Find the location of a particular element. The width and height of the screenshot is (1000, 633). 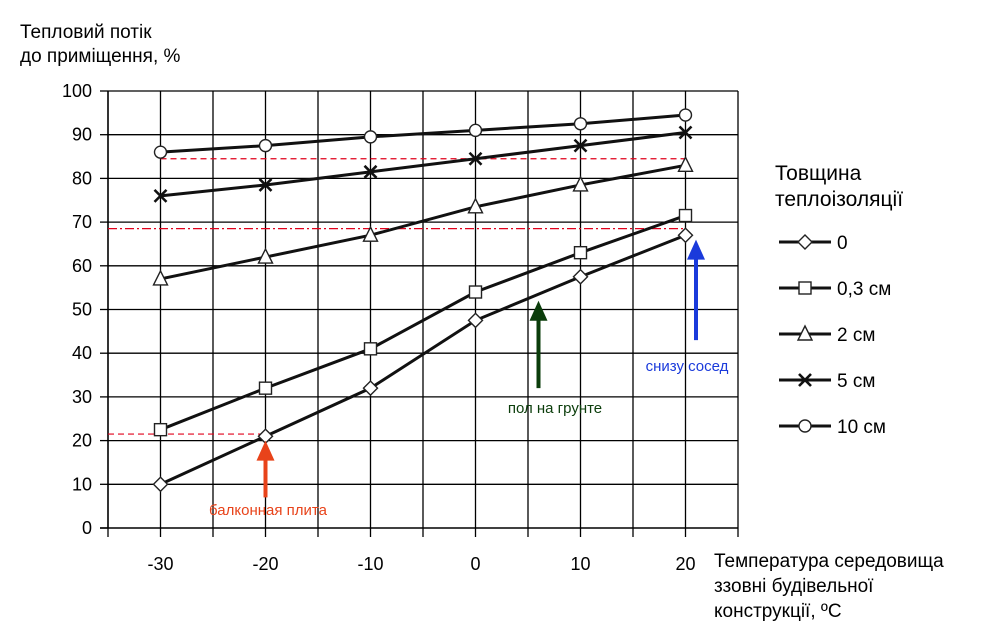

legend-item-1: 0,3 см is located at coordinates (835, 289).